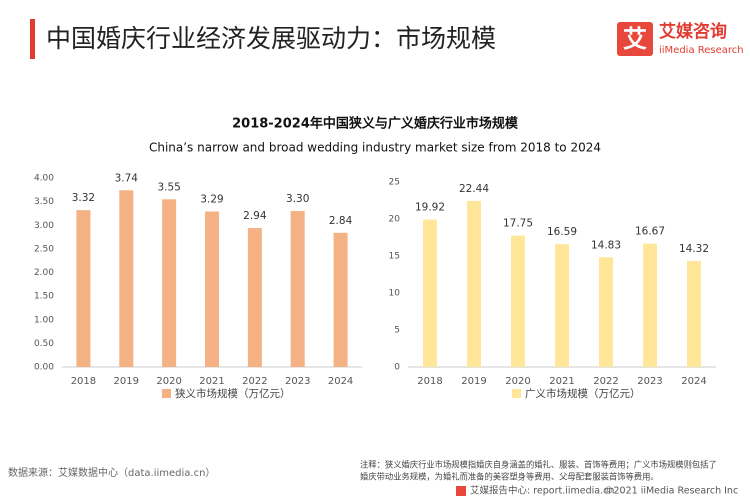  What do you see at coordinates (83, 198) in the screenshot?
I see `value-label: 3.32` at bounding box center [83, 198].